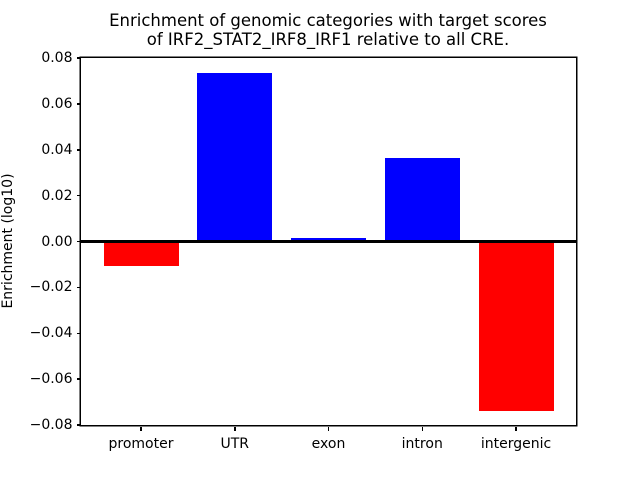 The image size is (640, 480). What do you see at coordinates (328, 444) in the screenshot?
I see `x-tick-label-exon: exon` at bounding box center [328, 444].